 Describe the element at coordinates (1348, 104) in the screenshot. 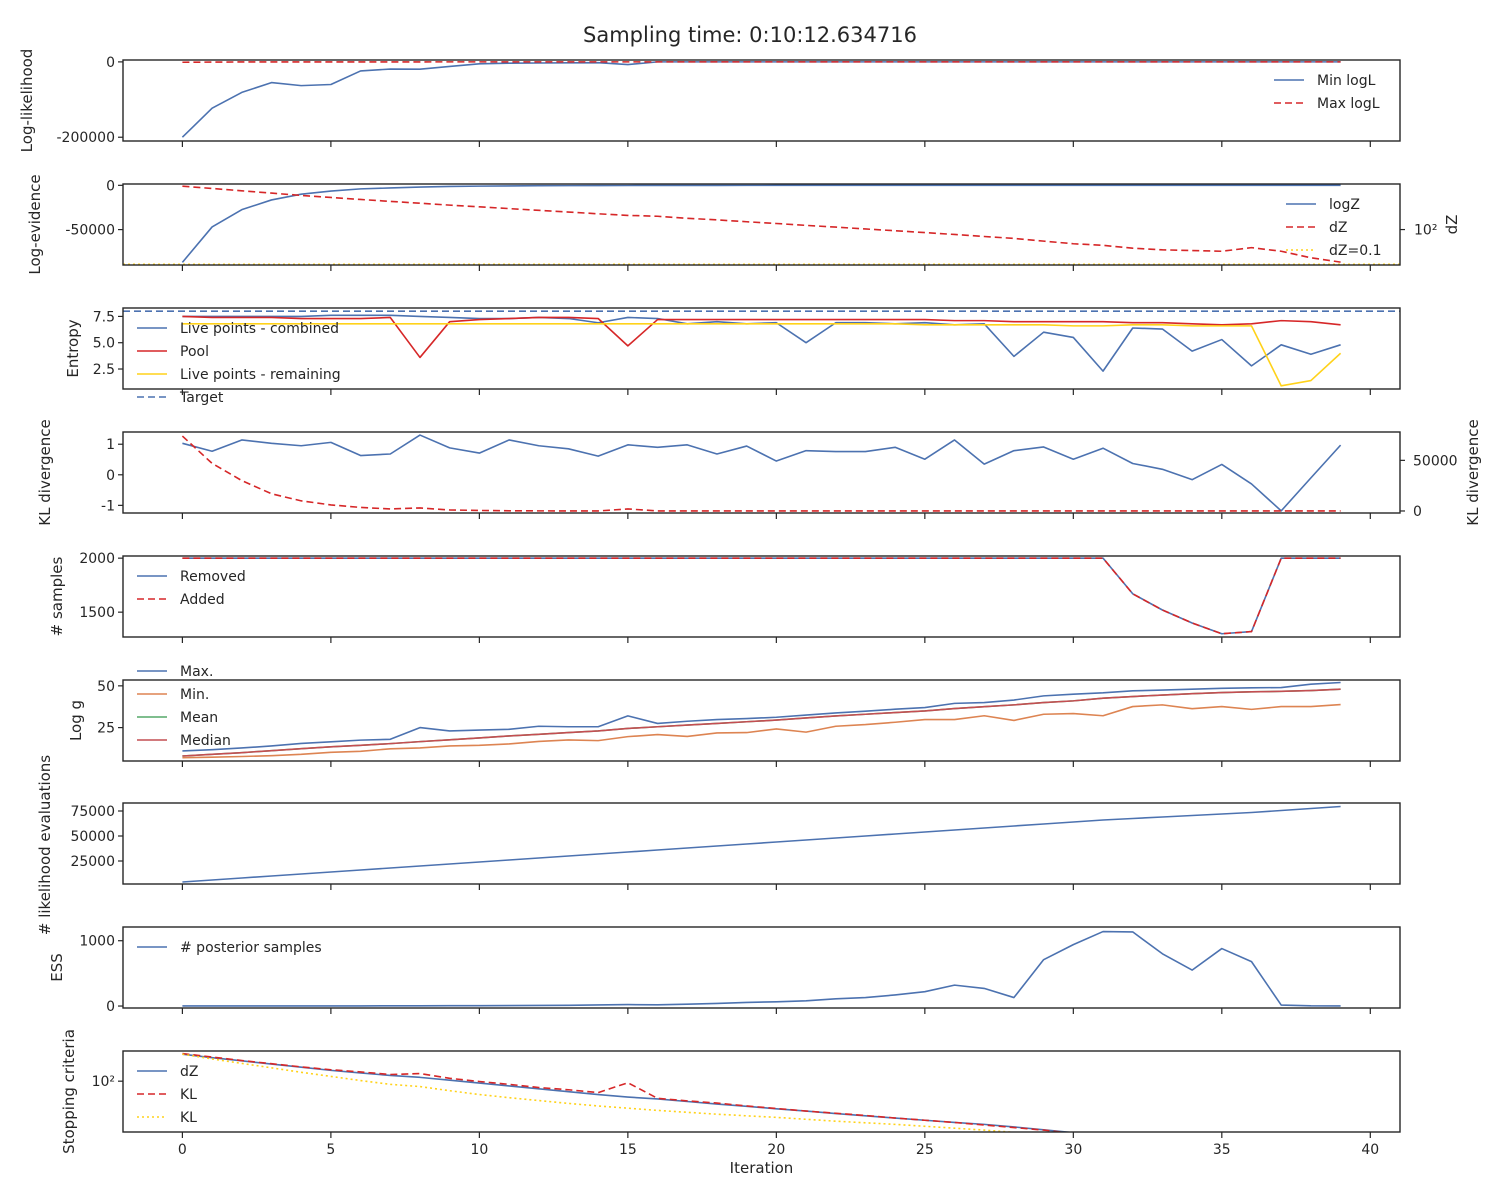

I see `legend-label-2: Max logL` at that location.